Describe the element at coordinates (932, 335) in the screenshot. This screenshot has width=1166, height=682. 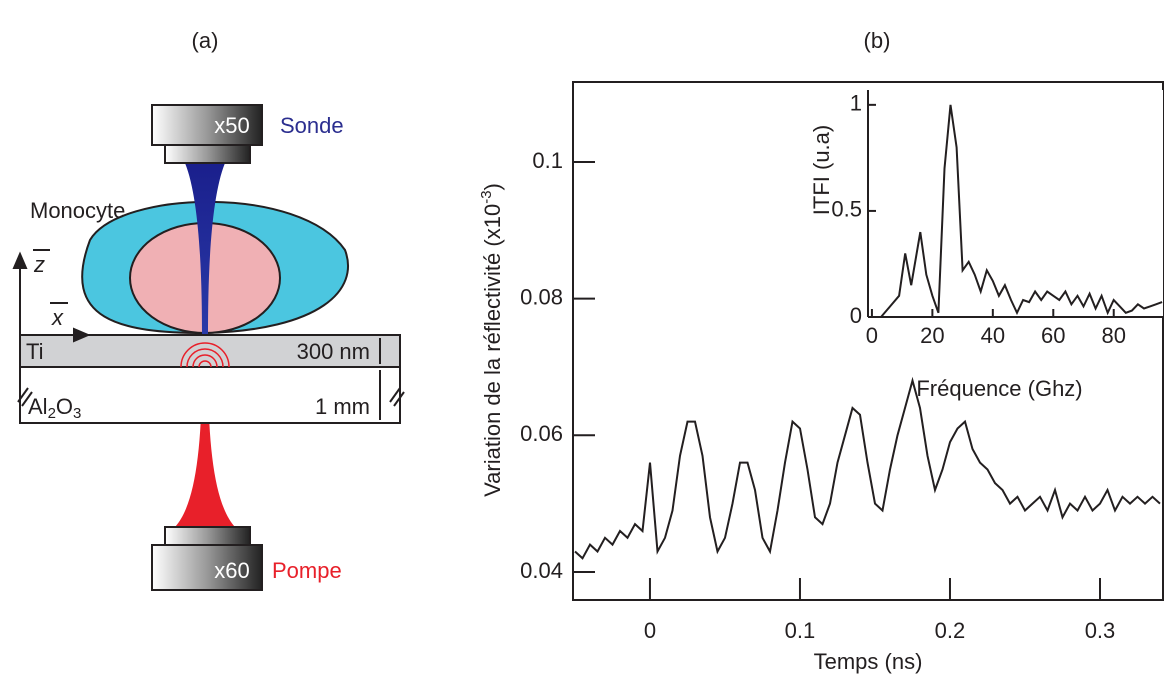
I see `x-tick-label: 20` at that location.